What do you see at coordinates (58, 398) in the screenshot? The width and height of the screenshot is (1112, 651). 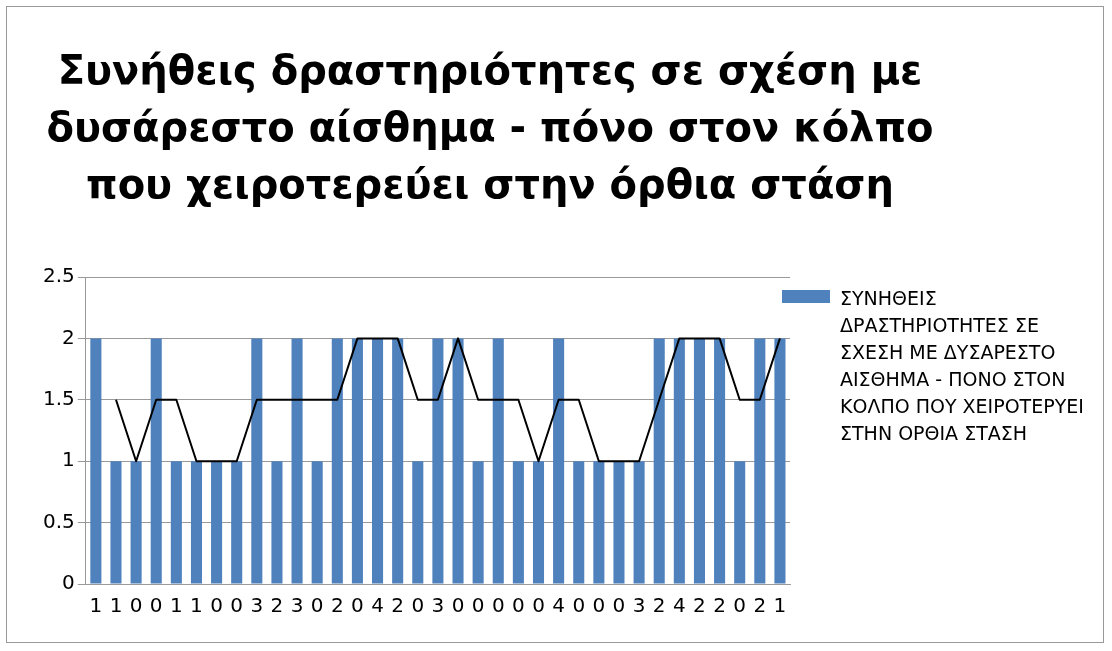 I see `y-tick-label: 1.5` at bounding box center [58, 398].